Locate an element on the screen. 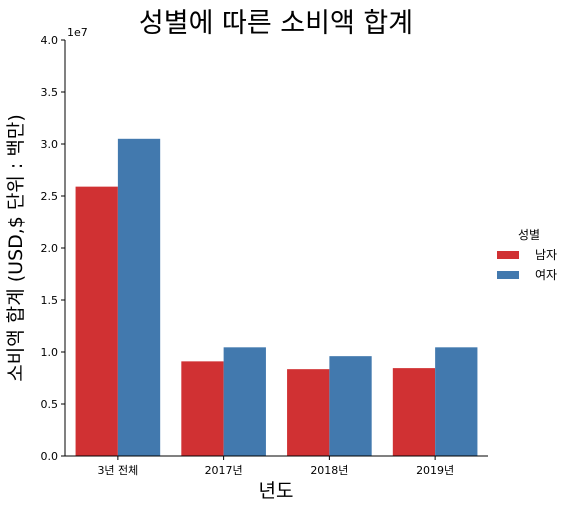  x-tick-label: 2018년 is located at coordinates (329, 470).